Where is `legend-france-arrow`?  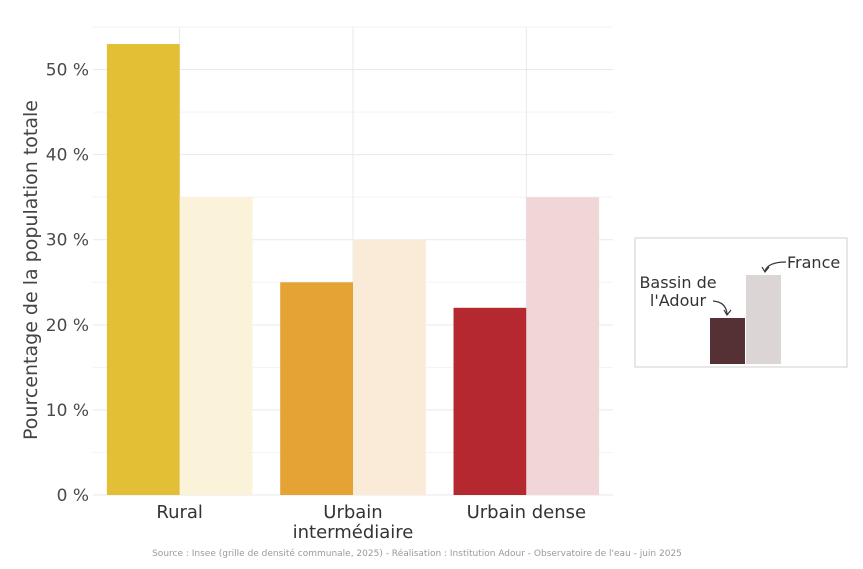
legend-france-arrow is located at coordinates (775, 266).